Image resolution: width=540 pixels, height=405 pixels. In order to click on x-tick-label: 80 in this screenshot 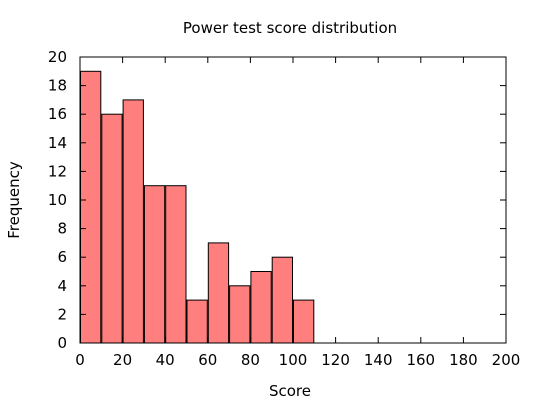, I will do `click(250, 360)`.